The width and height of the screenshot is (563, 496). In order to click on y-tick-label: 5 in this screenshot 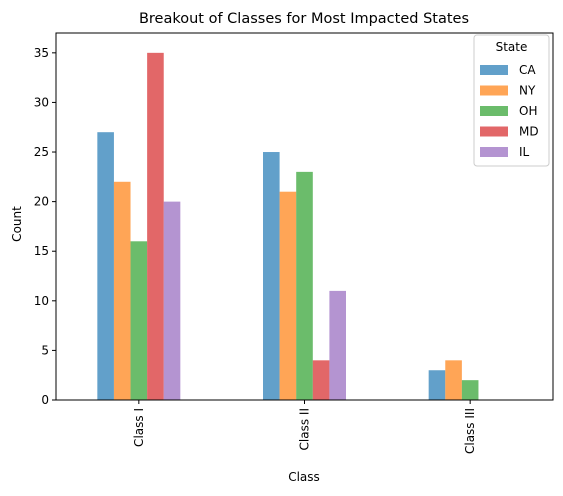, I will do `click(45, 350)`.